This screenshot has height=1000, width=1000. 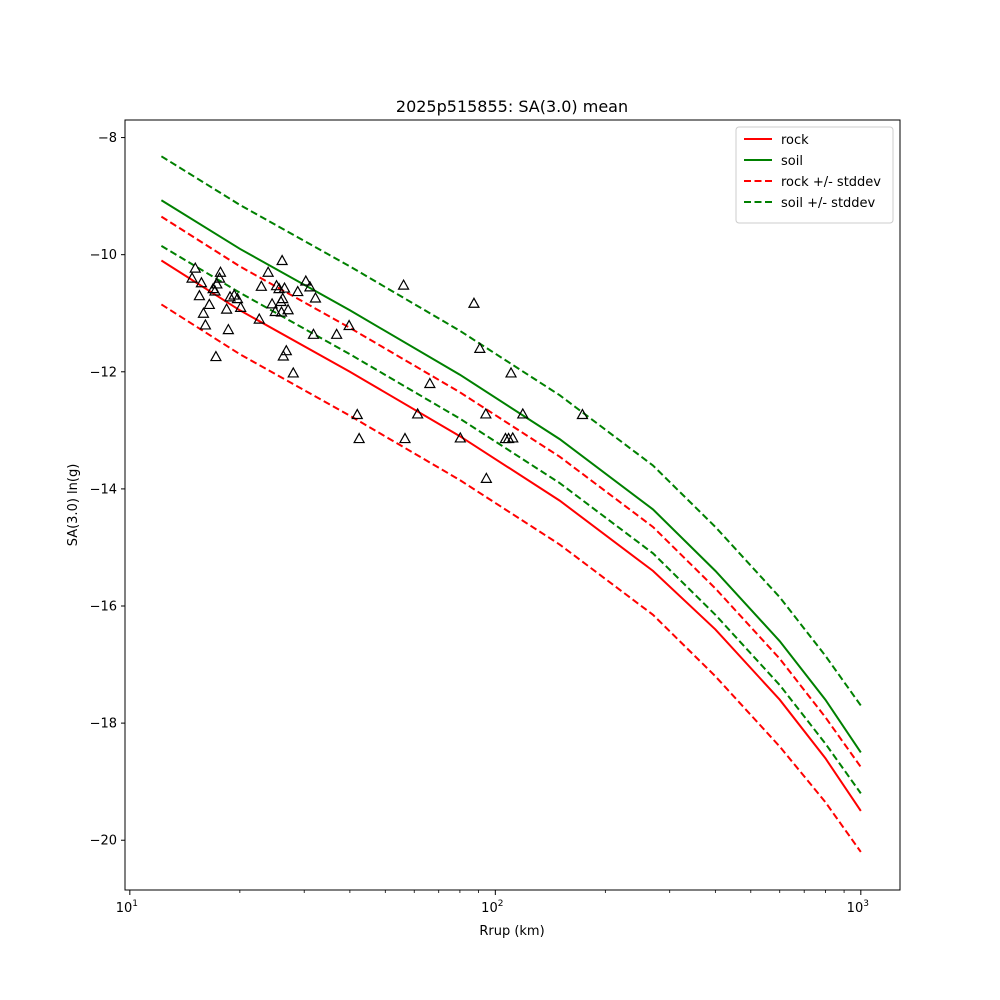 What do you see at coordinates (795, 140) in the screenshot?
I see `legend-label: rock` at bounding box center [795, 140].